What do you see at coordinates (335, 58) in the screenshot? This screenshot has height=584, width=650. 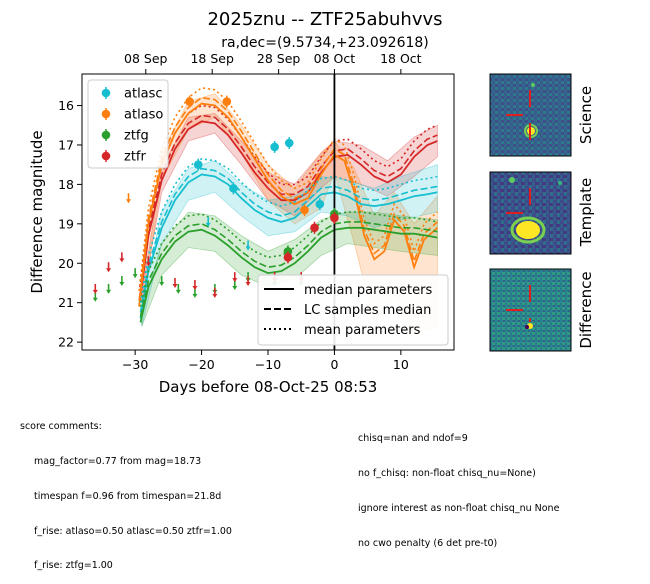 I see `top-tick-label: 08 Oct` at bounding box center [335, 58].